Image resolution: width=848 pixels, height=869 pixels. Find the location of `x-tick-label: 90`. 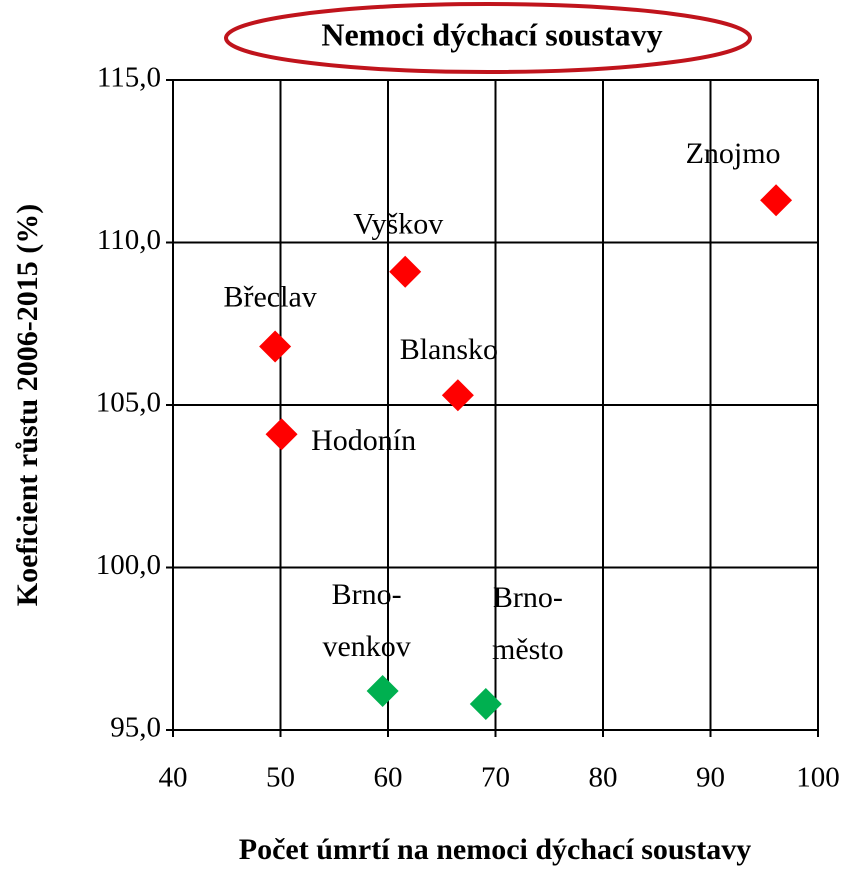

x-tick-label: 90 is located at coordinates (710, 778).